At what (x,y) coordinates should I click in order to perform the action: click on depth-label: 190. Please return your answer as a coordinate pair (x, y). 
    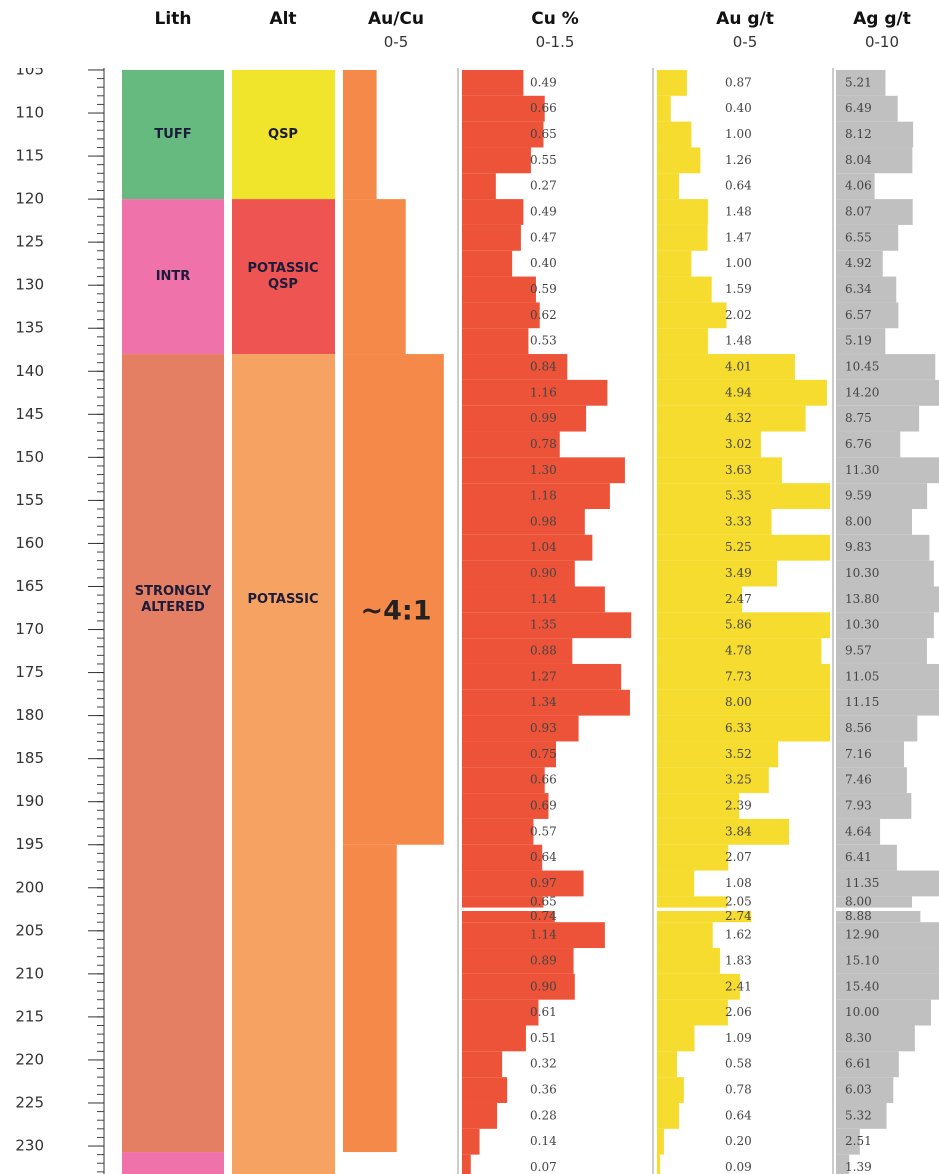
    Looking at the image, I should click on (29, 801).